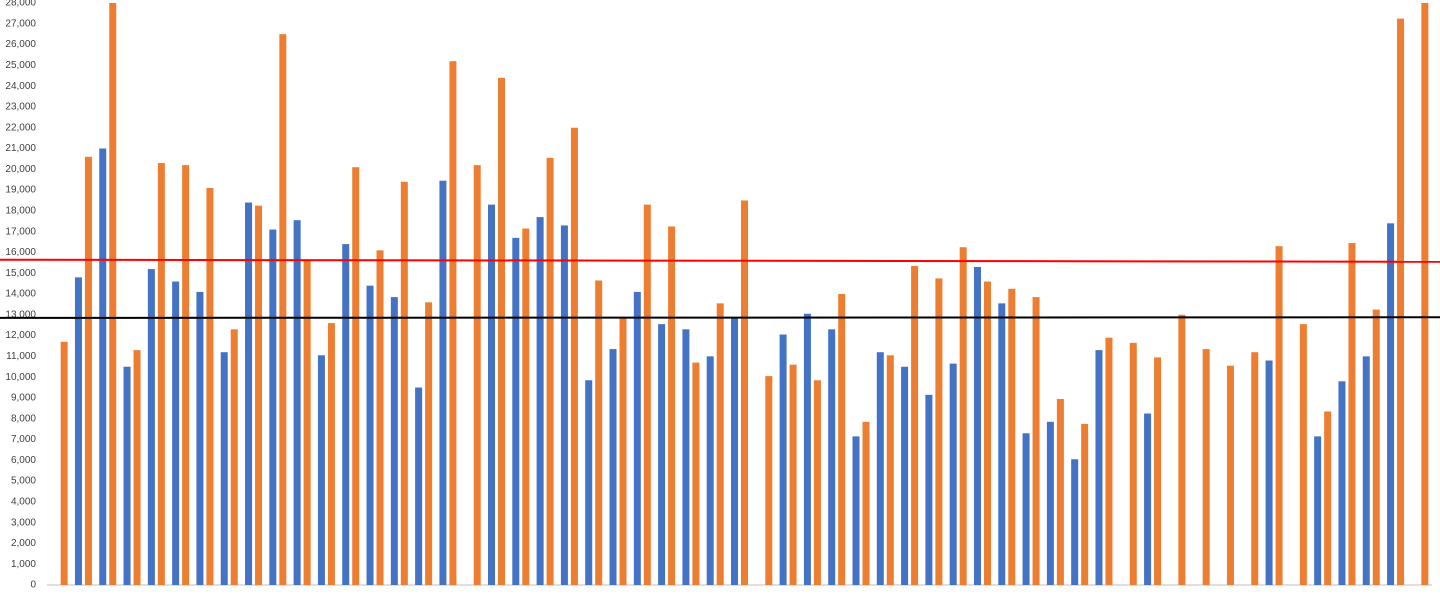 Image resolution: width=1440 pixels, height=600 pixels. What do you see at coordinates (20, 252) in the screenshot?
I see `y-tick-label: 16,000` at bounding box center [20, 252].